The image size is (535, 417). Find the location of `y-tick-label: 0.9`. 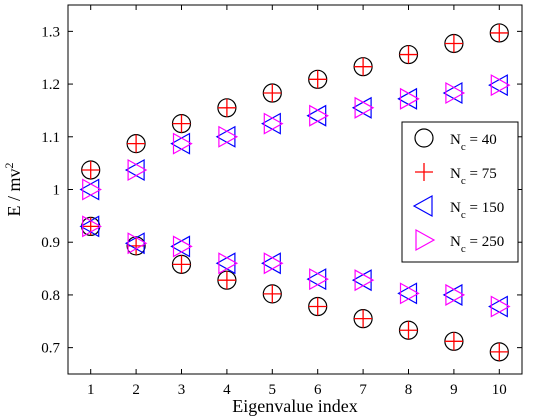

y-tick-label: 0.9 is located at coordinates (50, 243).